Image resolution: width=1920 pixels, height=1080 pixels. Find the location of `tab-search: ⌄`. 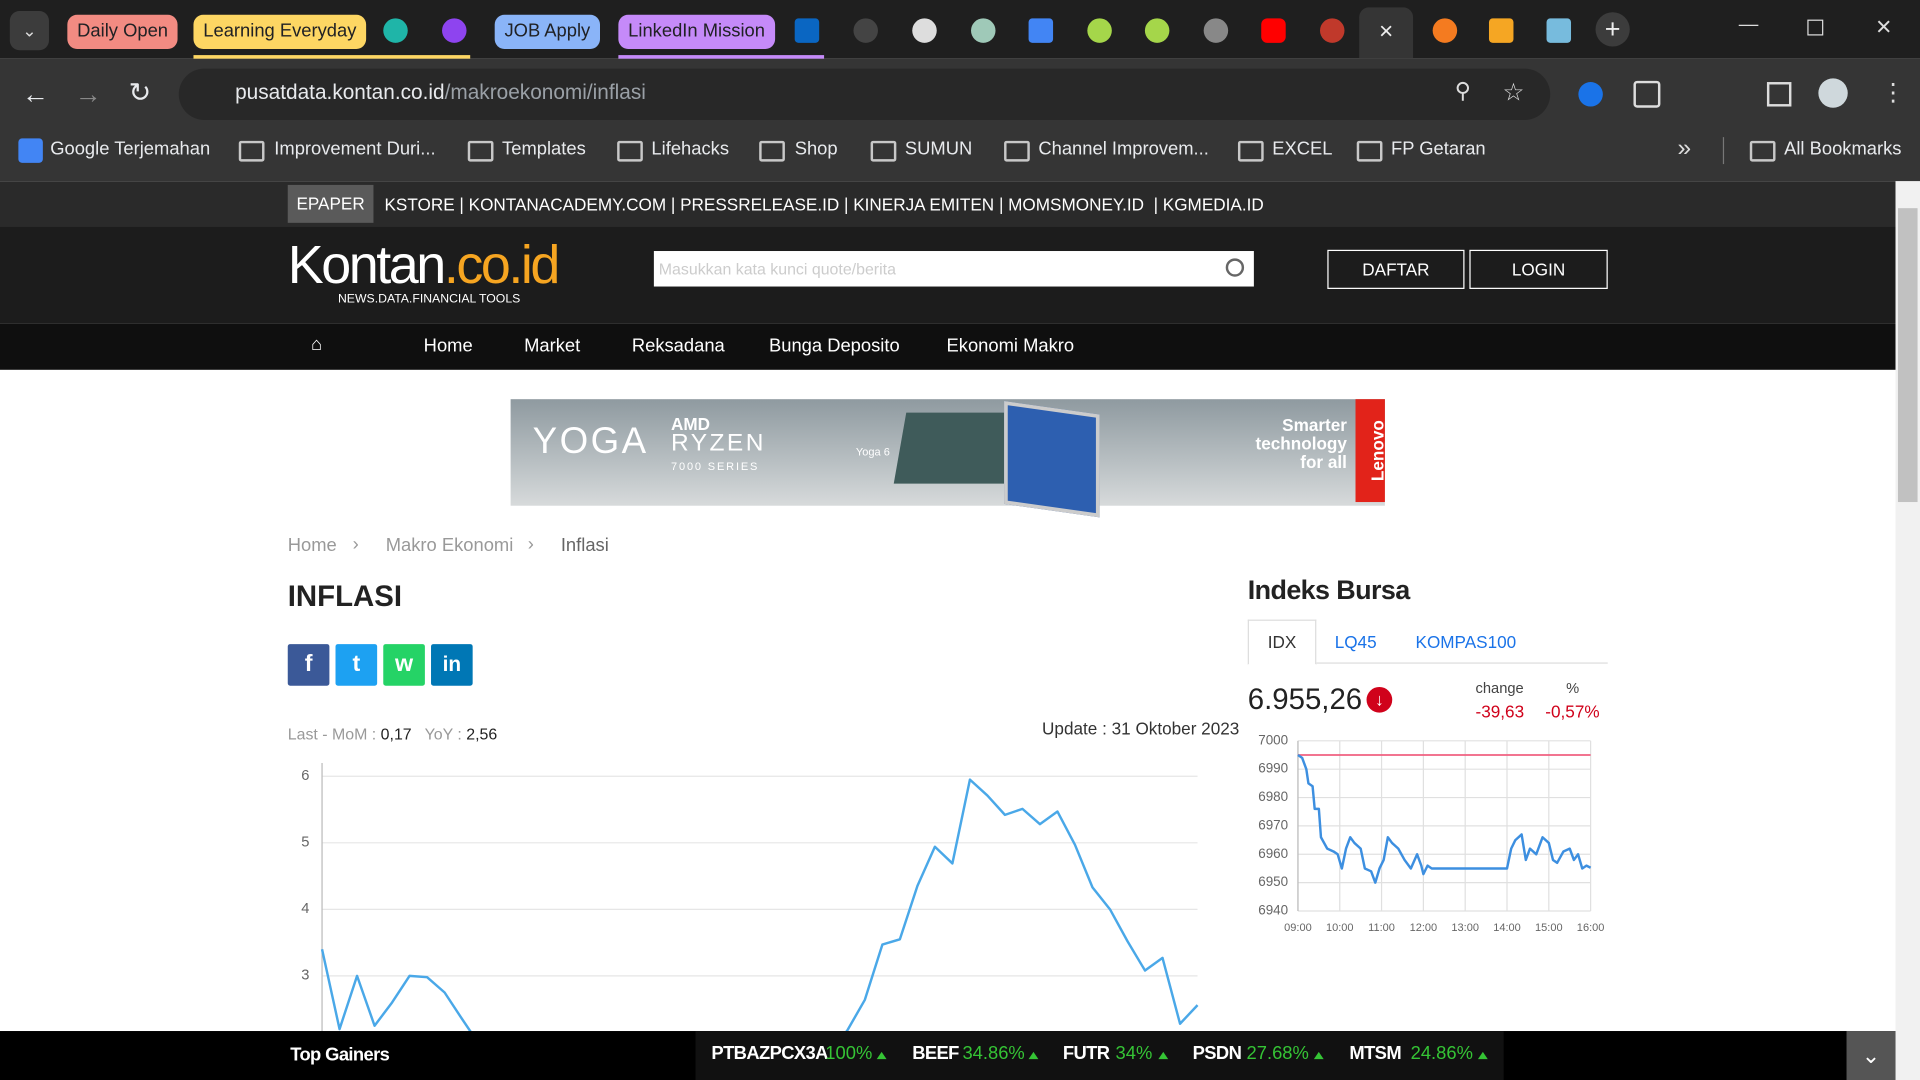

tab-search: ⌄ is located at coordinates (29, 31).